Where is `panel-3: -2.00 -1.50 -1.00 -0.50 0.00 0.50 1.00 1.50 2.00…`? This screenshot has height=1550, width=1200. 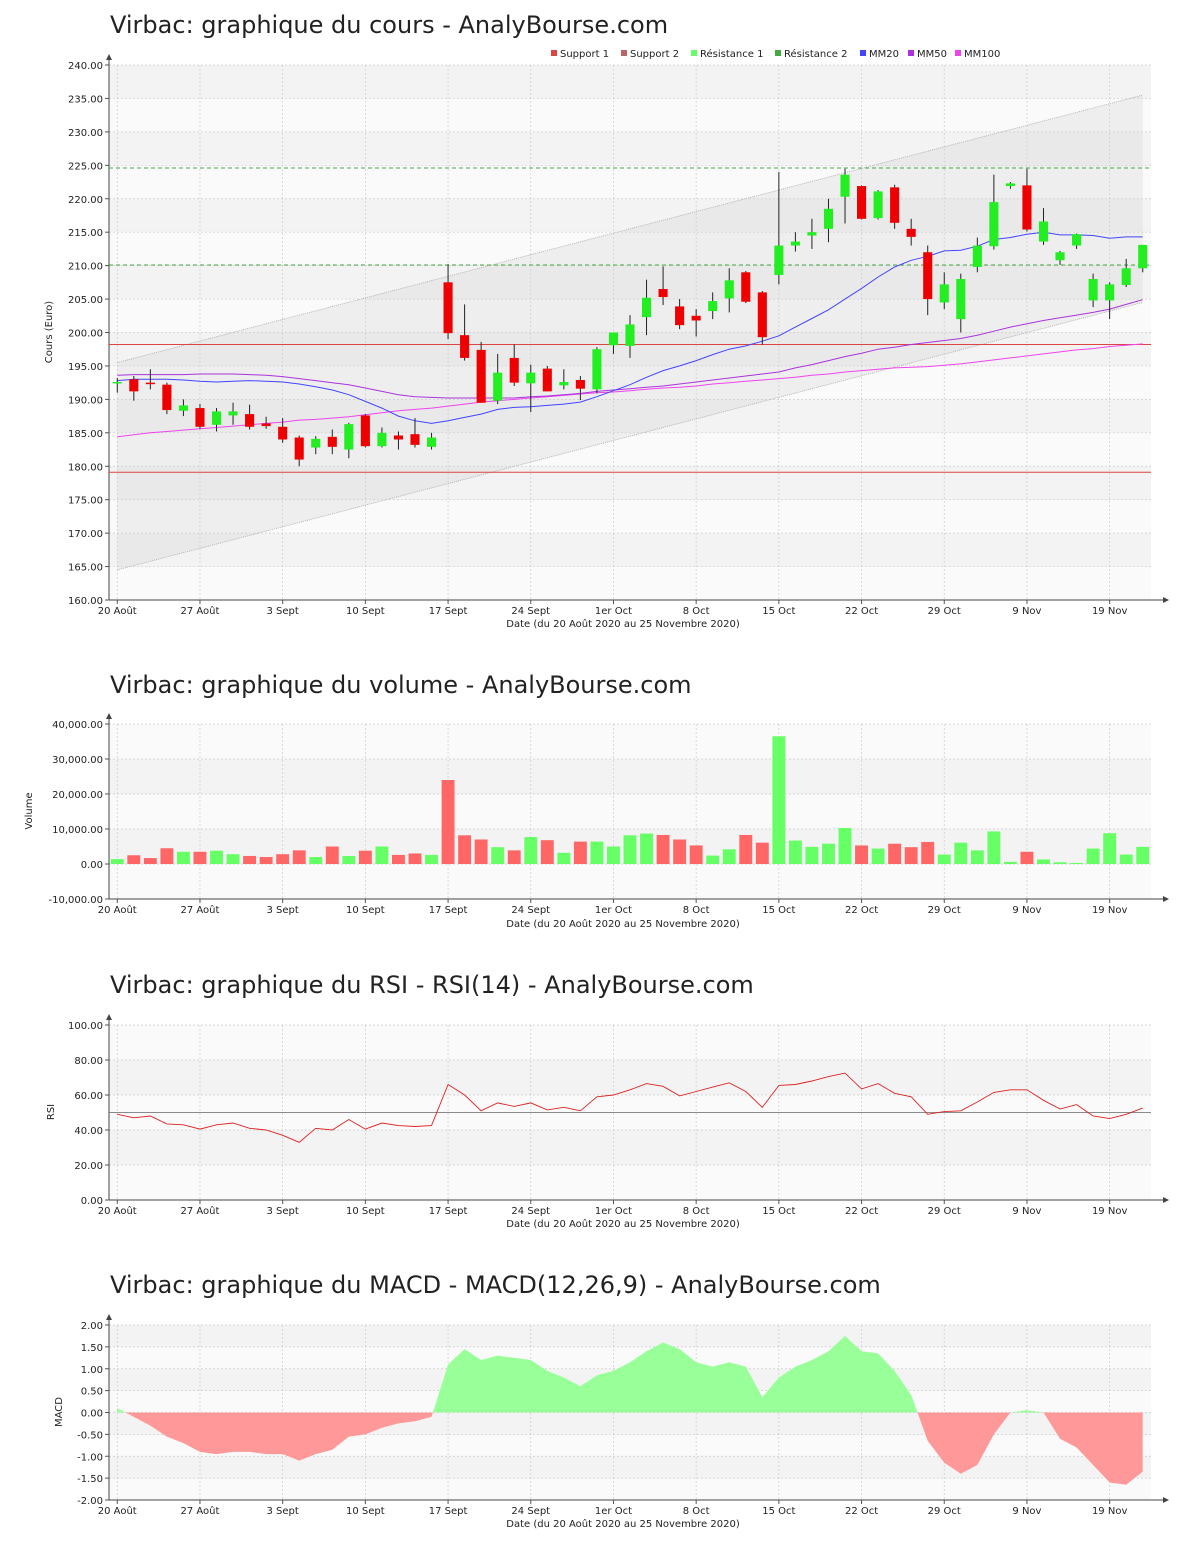
panel-3: -2.00 -1.50 -1.00 -0.50 0.00 0.50 1.00 1.50 2.00… is located at coordinates (623, 1415).